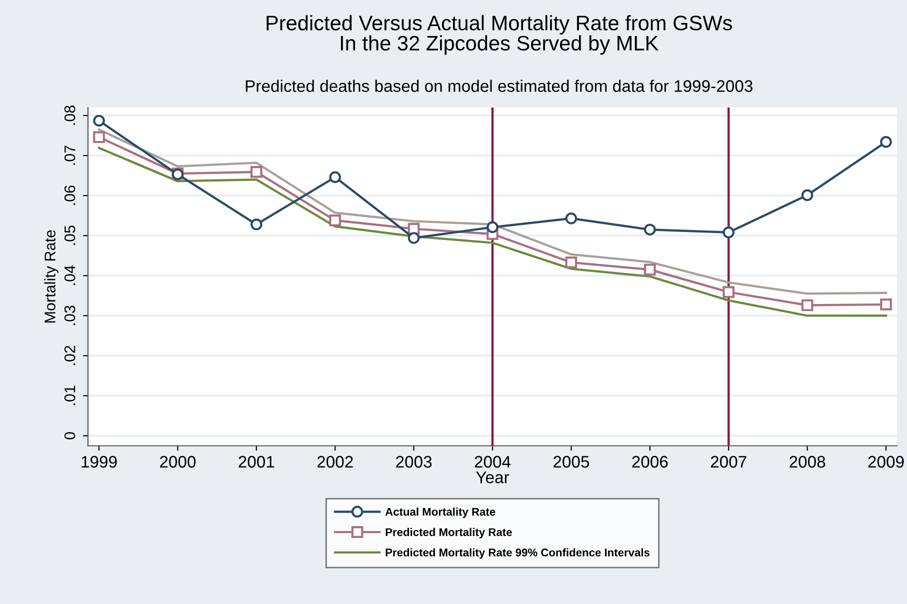 The width and height of the screenshot is (907, 604). Describe the element at coordinates (70, 315) in the screenshot. I see `y-tick-label: .03` at that location.